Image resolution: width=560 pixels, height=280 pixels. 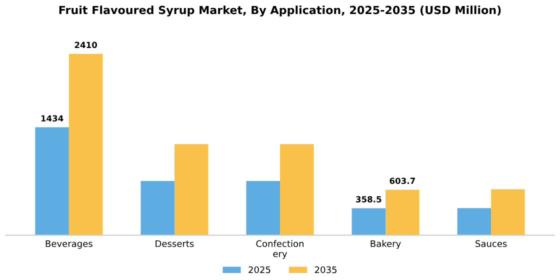 I want to click on x-tick-label: Confection ery, so click(x=280, y=249).